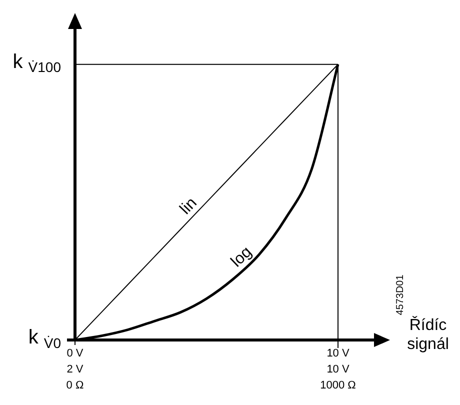 This screenshot has height=405, width=460. What do you see at coordinates (75, 370) in the screenshot?
I see `x-tick-label: 0 V 2 V 0 Ω` at bounding box center [75, 370].